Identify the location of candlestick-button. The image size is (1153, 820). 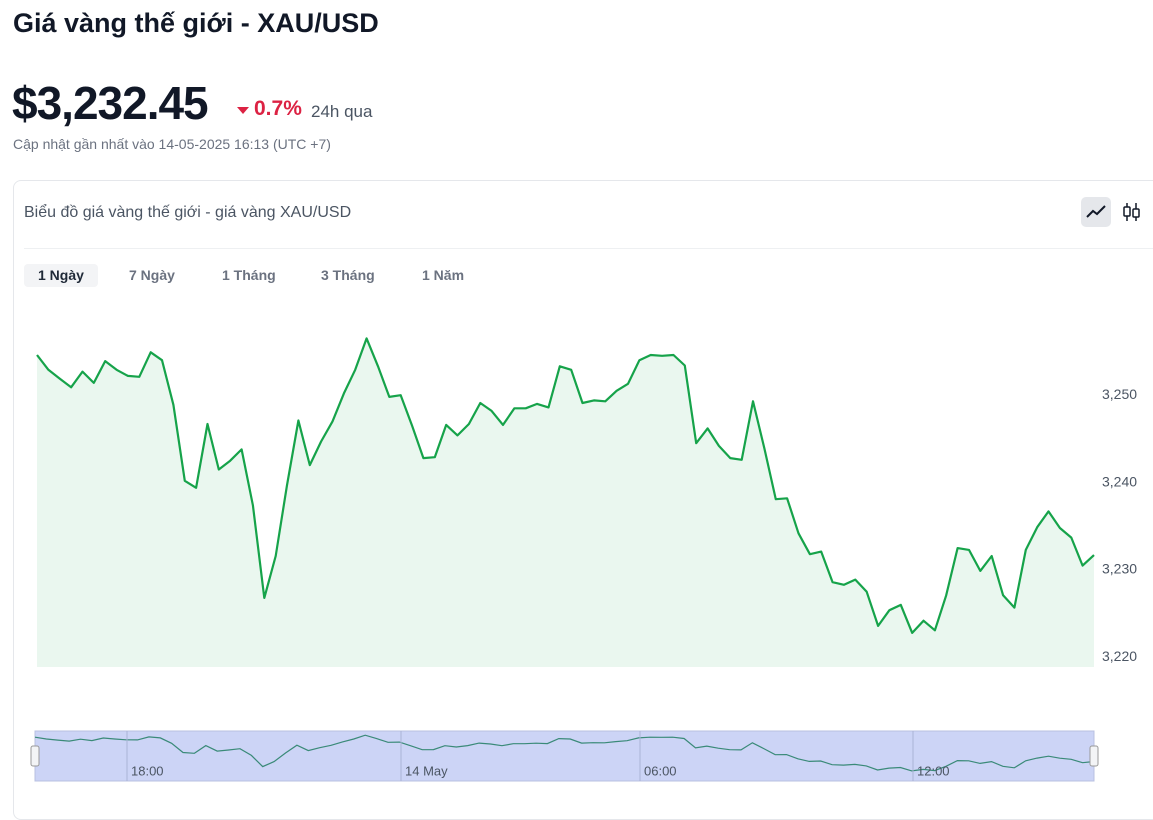
(1131, 212).